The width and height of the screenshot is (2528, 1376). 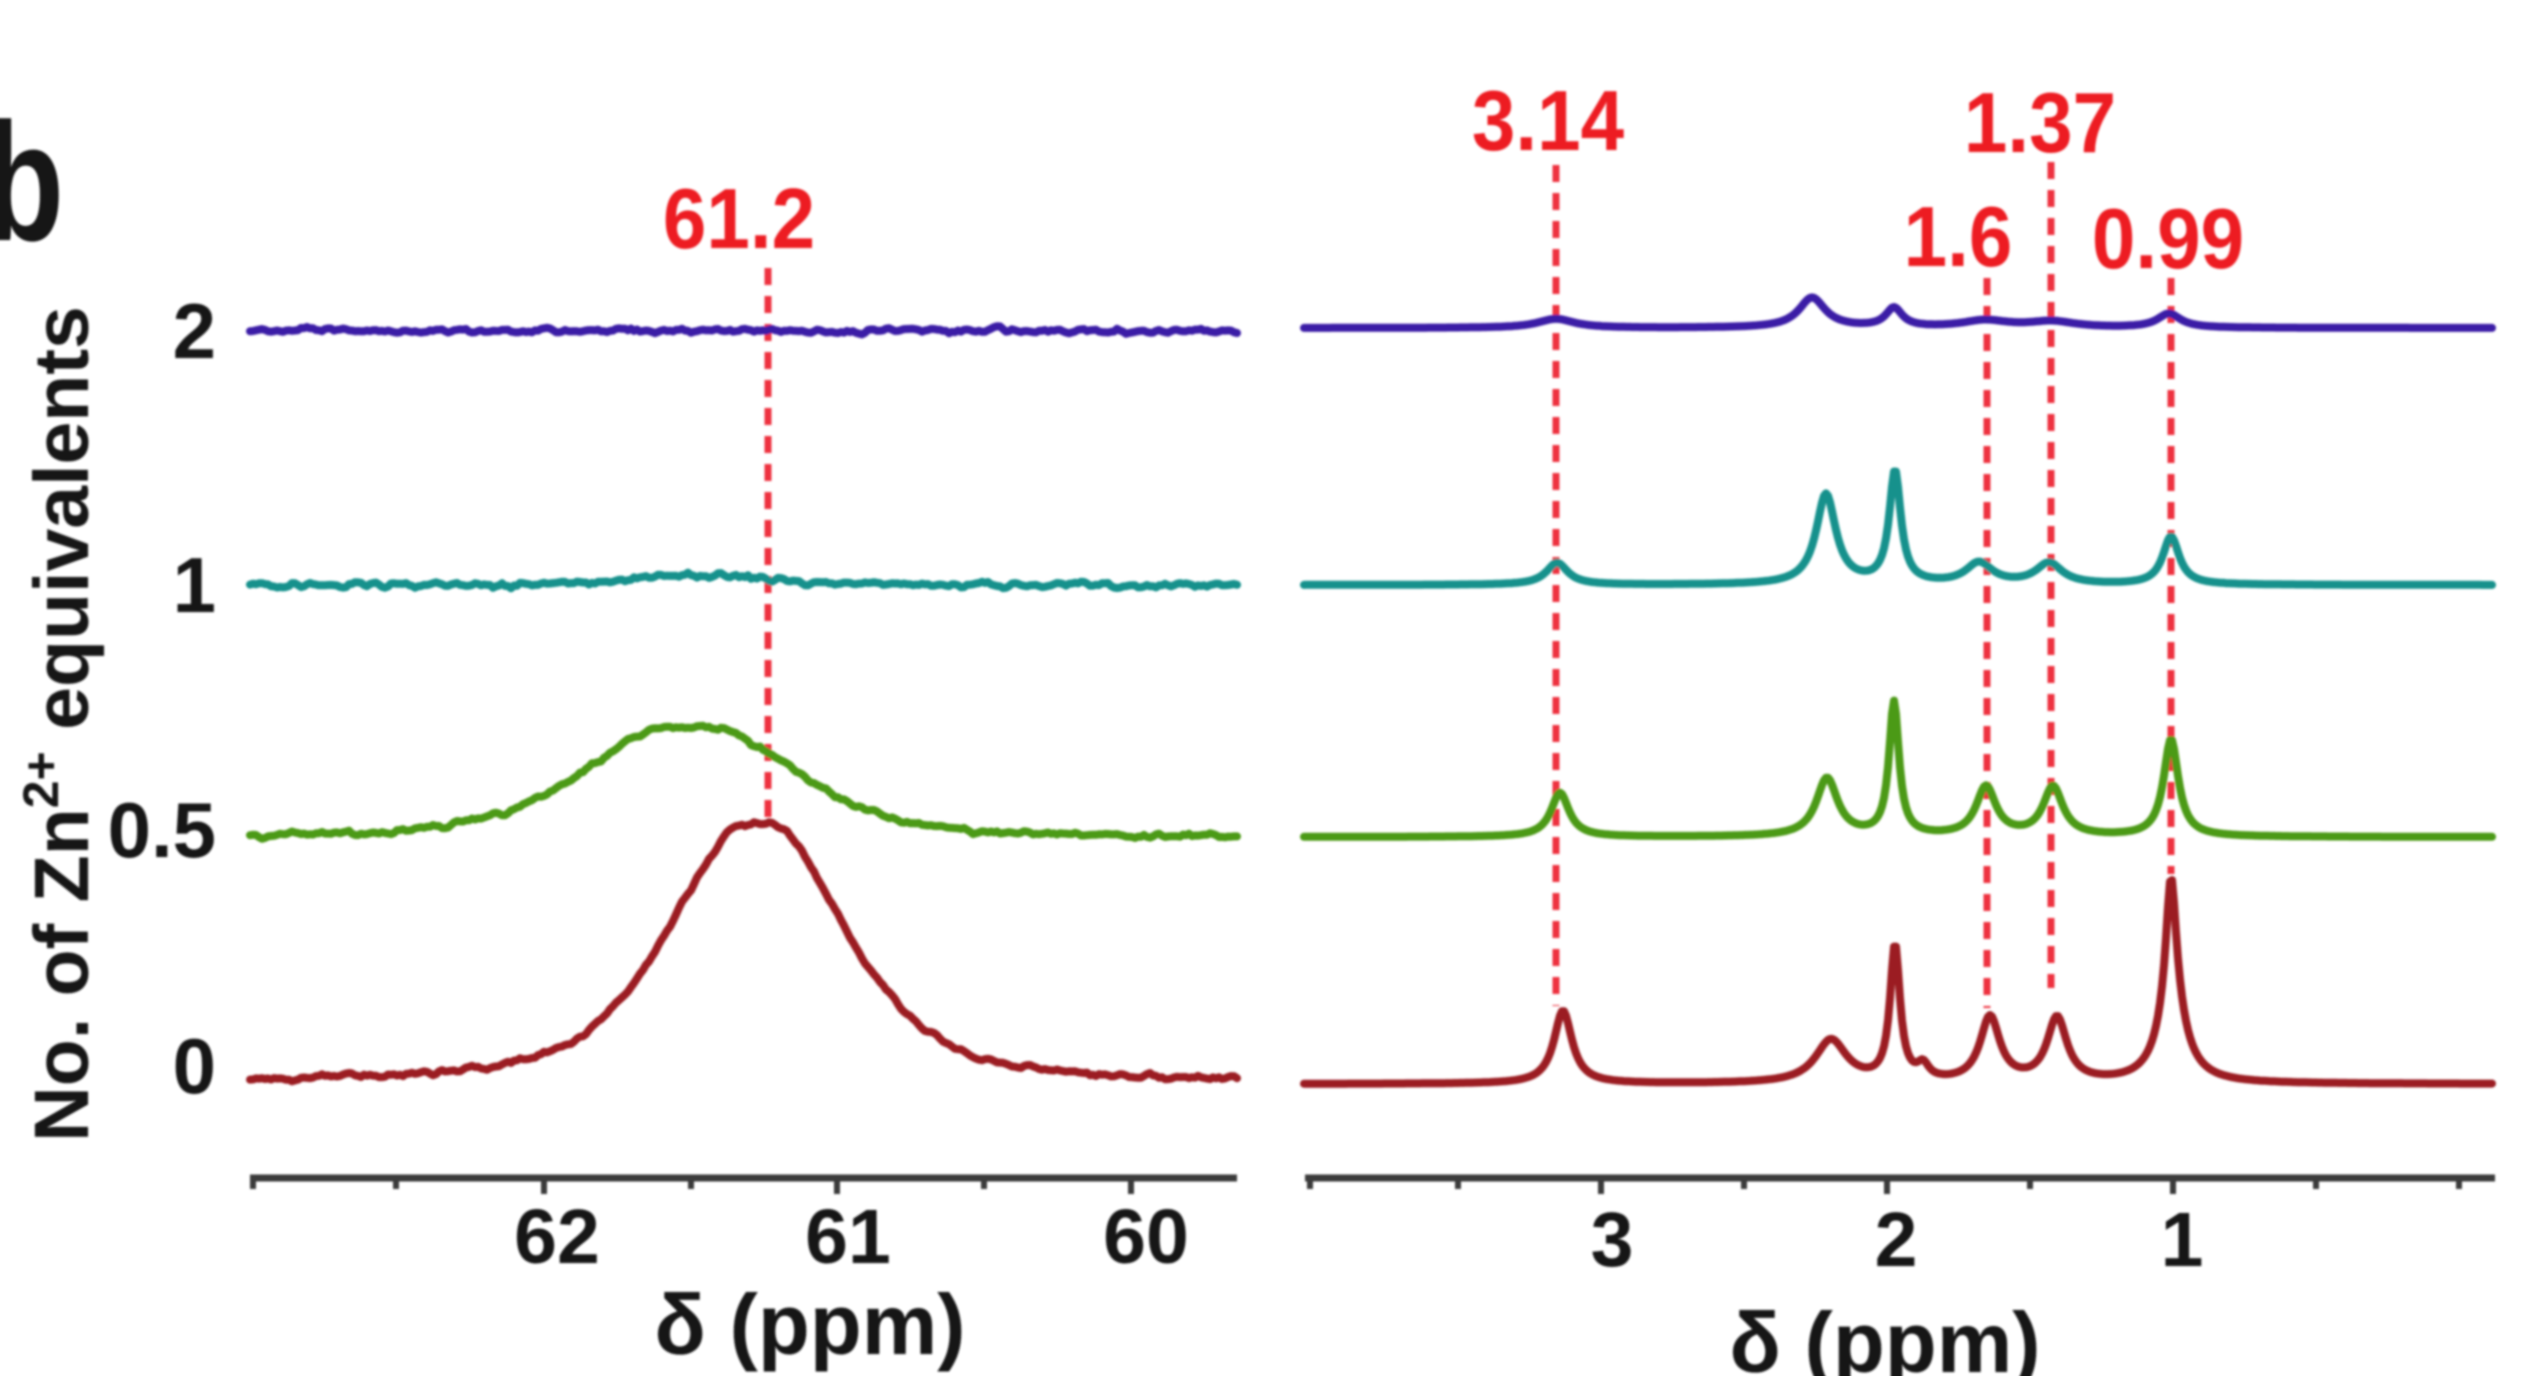 What do you see at coordinates (194, 1066) in the screenshot?
I see `svg-text: 0` at bounding box center [194, 1066].